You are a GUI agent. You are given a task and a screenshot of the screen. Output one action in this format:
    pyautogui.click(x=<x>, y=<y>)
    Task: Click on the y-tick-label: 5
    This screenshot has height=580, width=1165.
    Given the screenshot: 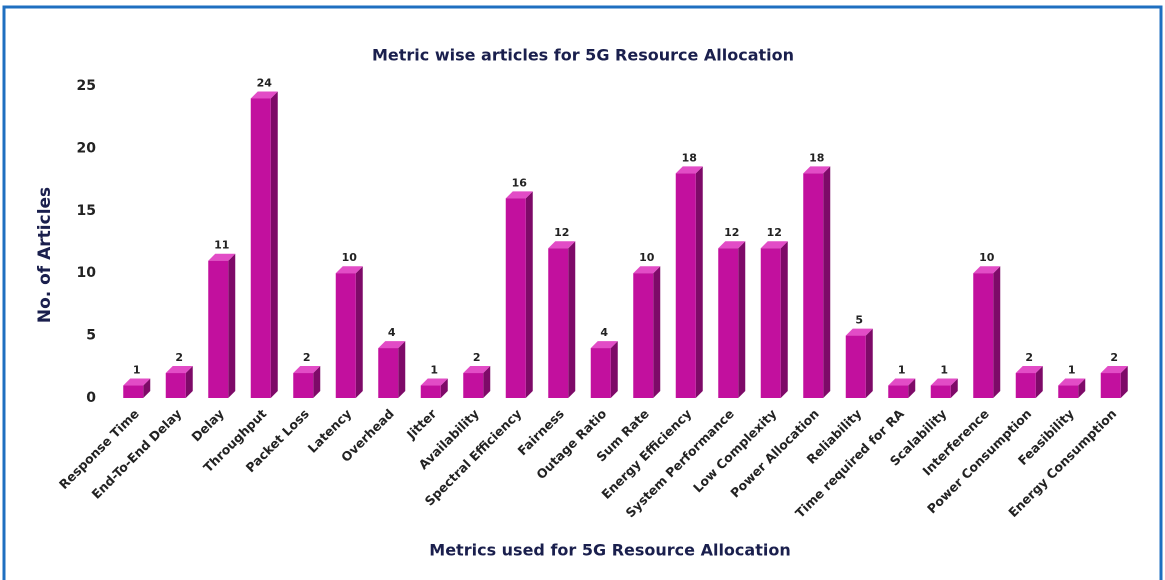 What is the action you would take?
    pyautogui.click(x=91, y=336)
    